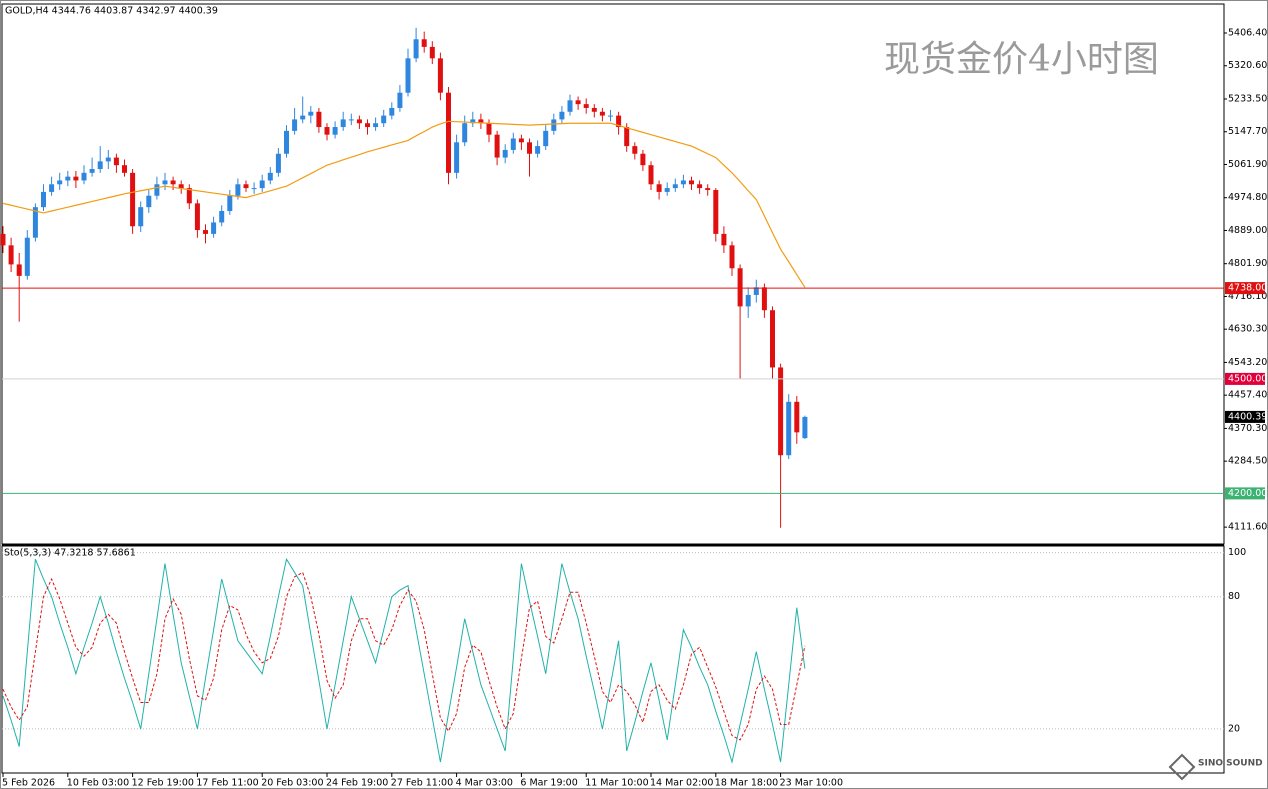 The image size is (1268, 789). Describe the element at coordinates (98, 783) in the screenshot. I see `x-tick-label: 10 Feb 03:00` at that location.